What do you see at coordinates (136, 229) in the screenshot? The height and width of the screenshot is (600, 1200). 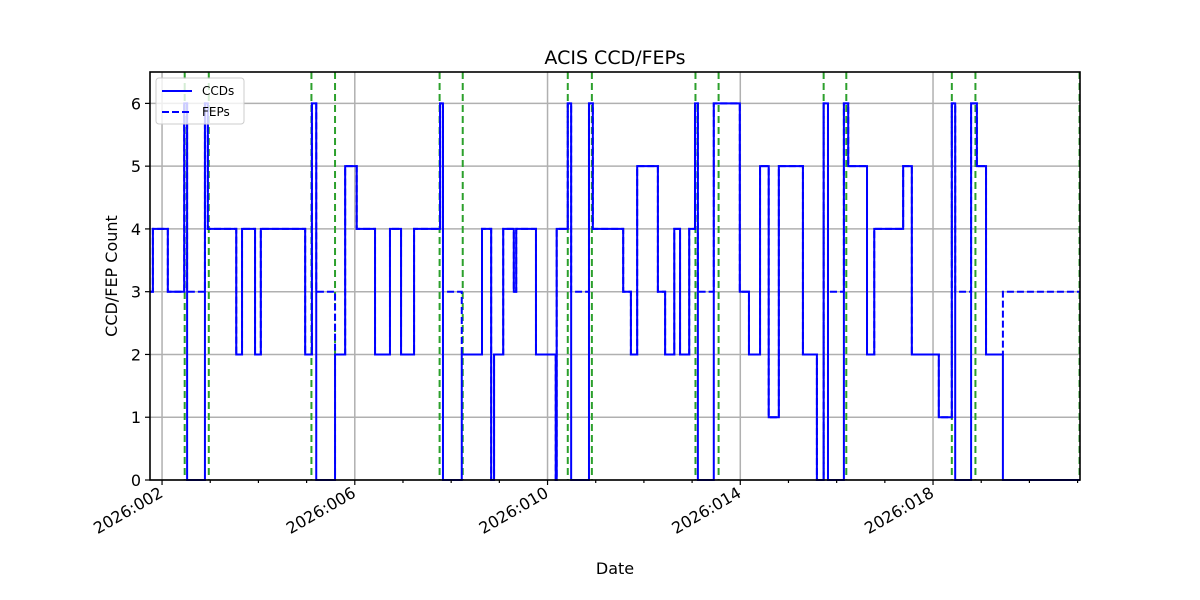 I see `y-tick-label: 4` at bounding box center [136, 229].